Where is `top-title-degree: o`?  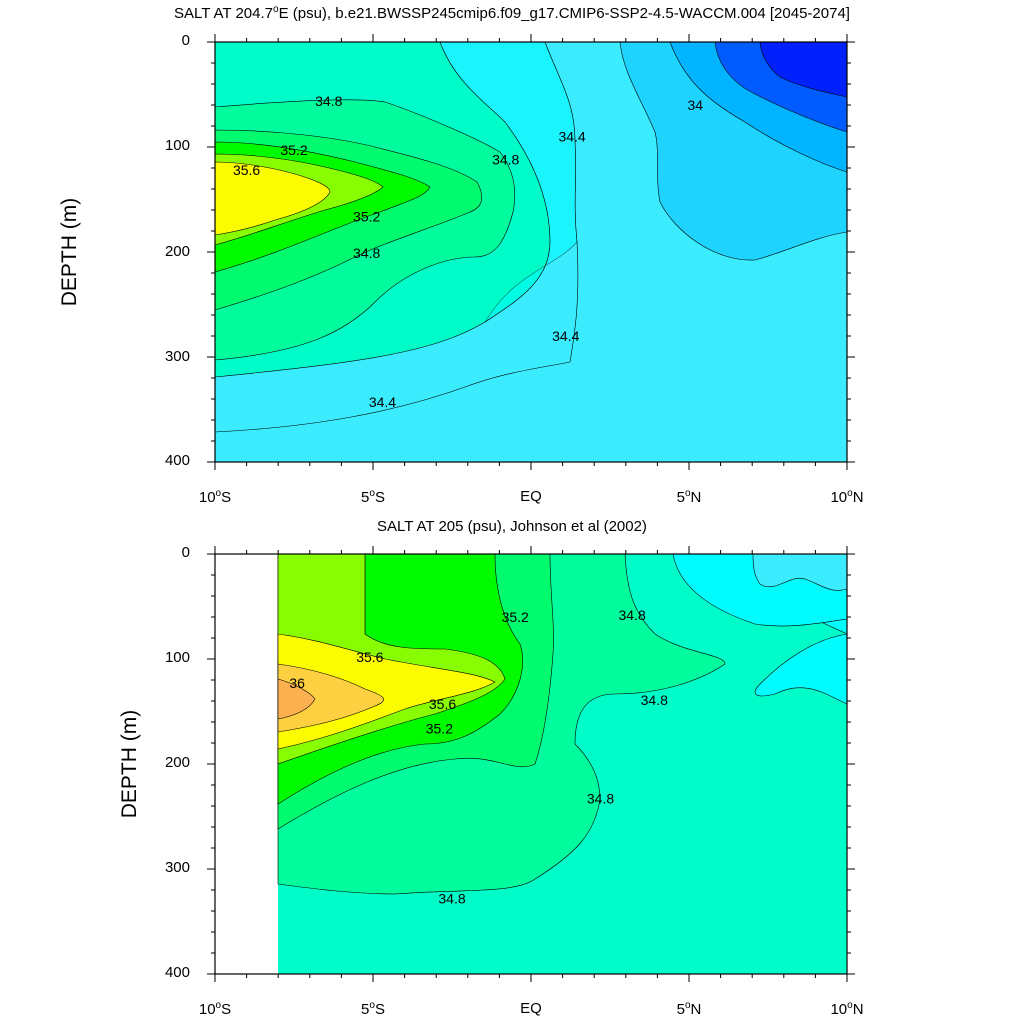
top-title-degree: o is located at coordinates (276, 9).